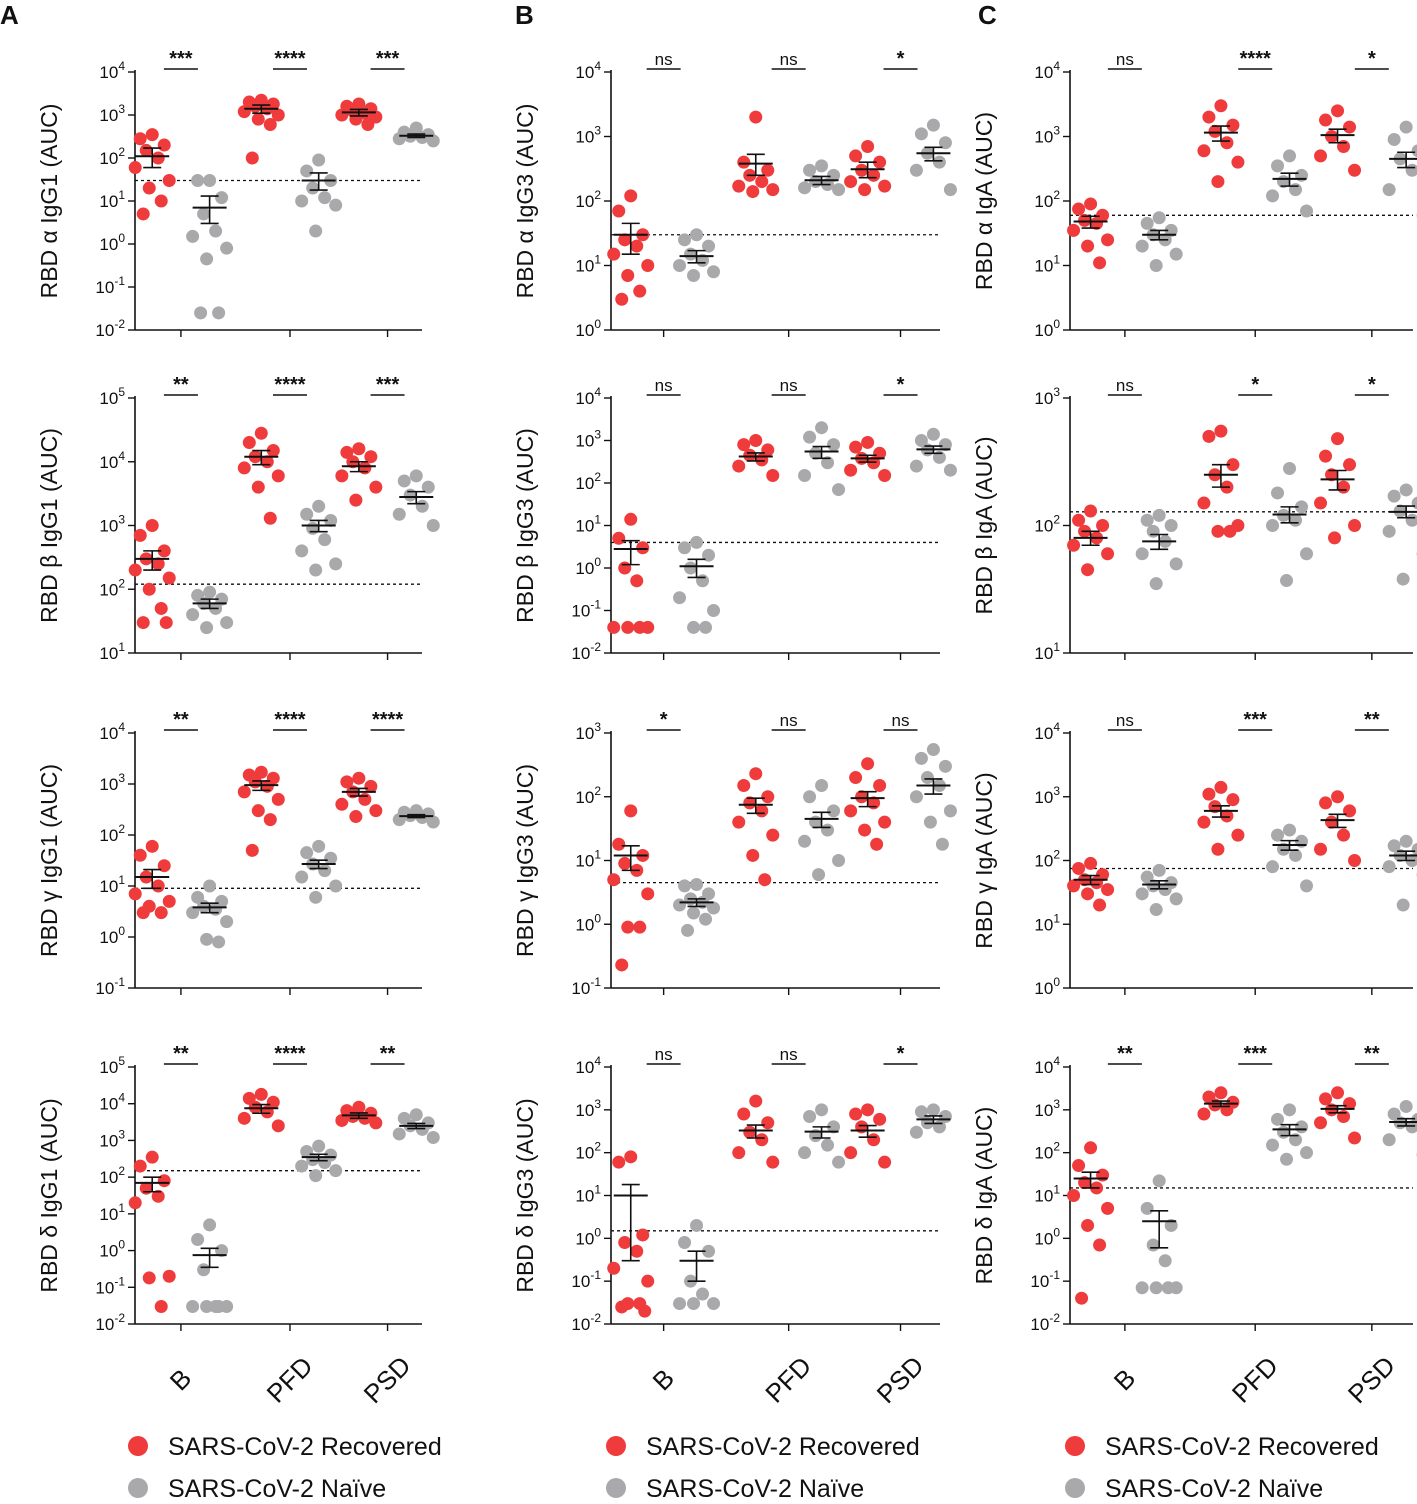 This screenshot has width=1417, height=1504. I want to click on y-axis-label: RBD α IgG3 (AUC), so click(525, 201).